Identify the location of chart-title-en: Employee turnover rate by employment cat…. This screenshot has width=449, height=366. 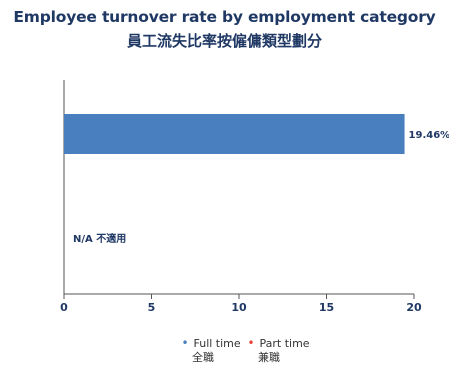
(224, 17).